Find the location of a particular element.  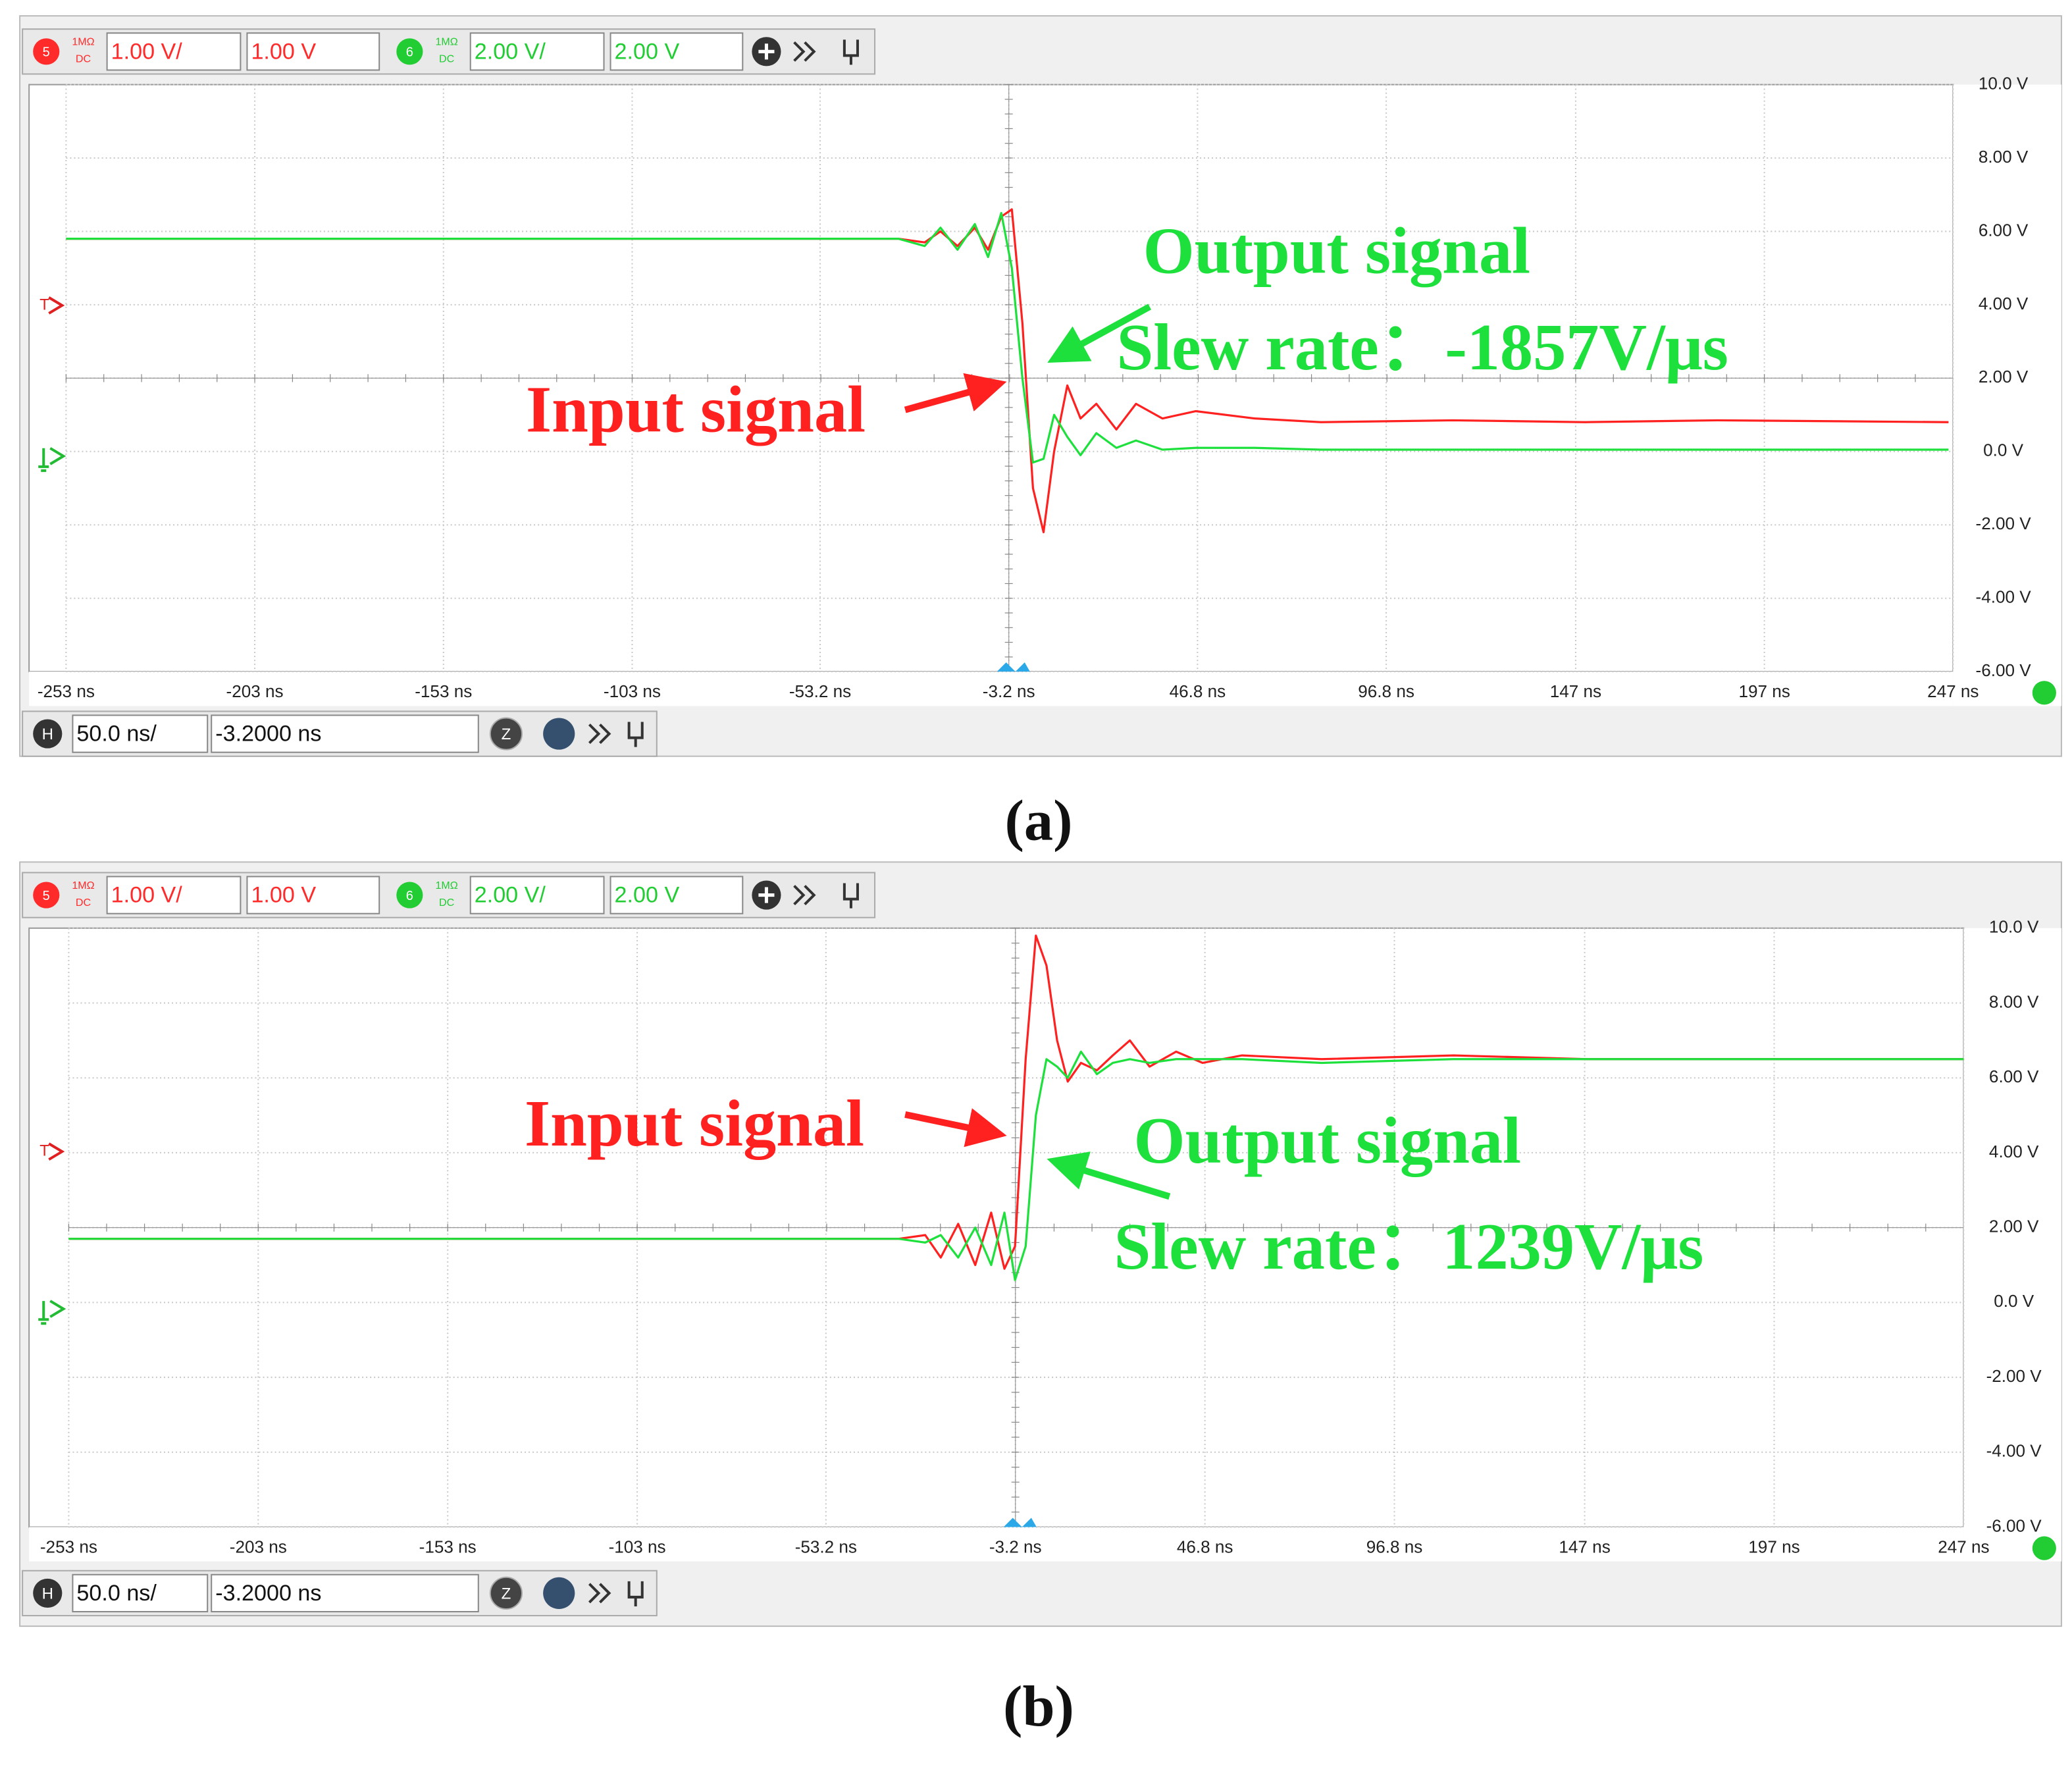

caption: (a) is located at coordinates (1039, 820).